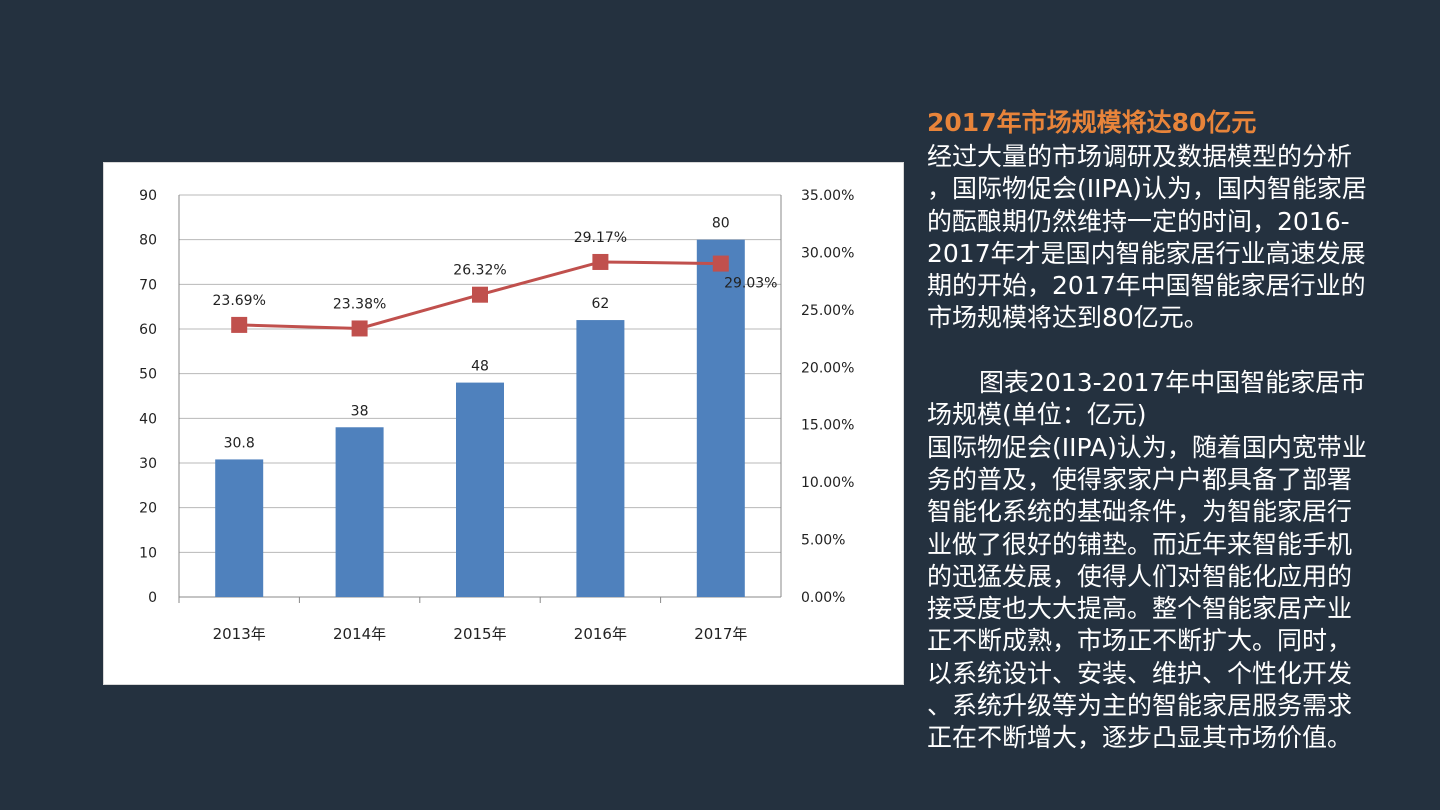 Image resolution: width=1440 pixels, height=810 pixels. What do you see at coordinates (1140, 512) in the screenshot?
I see `text-line: 智能化系统的基础条件，为智能家居行` at bounding box center [1140, 512].